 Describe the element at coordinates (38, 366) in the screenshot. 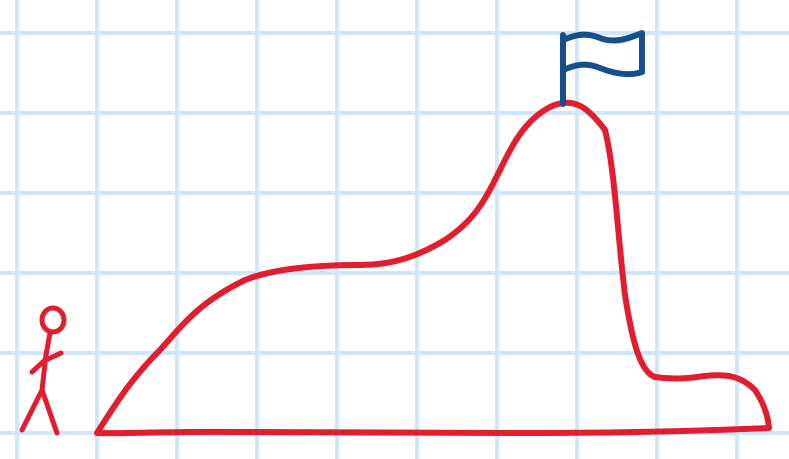

I see `stick-figure-left-arm` at that location.